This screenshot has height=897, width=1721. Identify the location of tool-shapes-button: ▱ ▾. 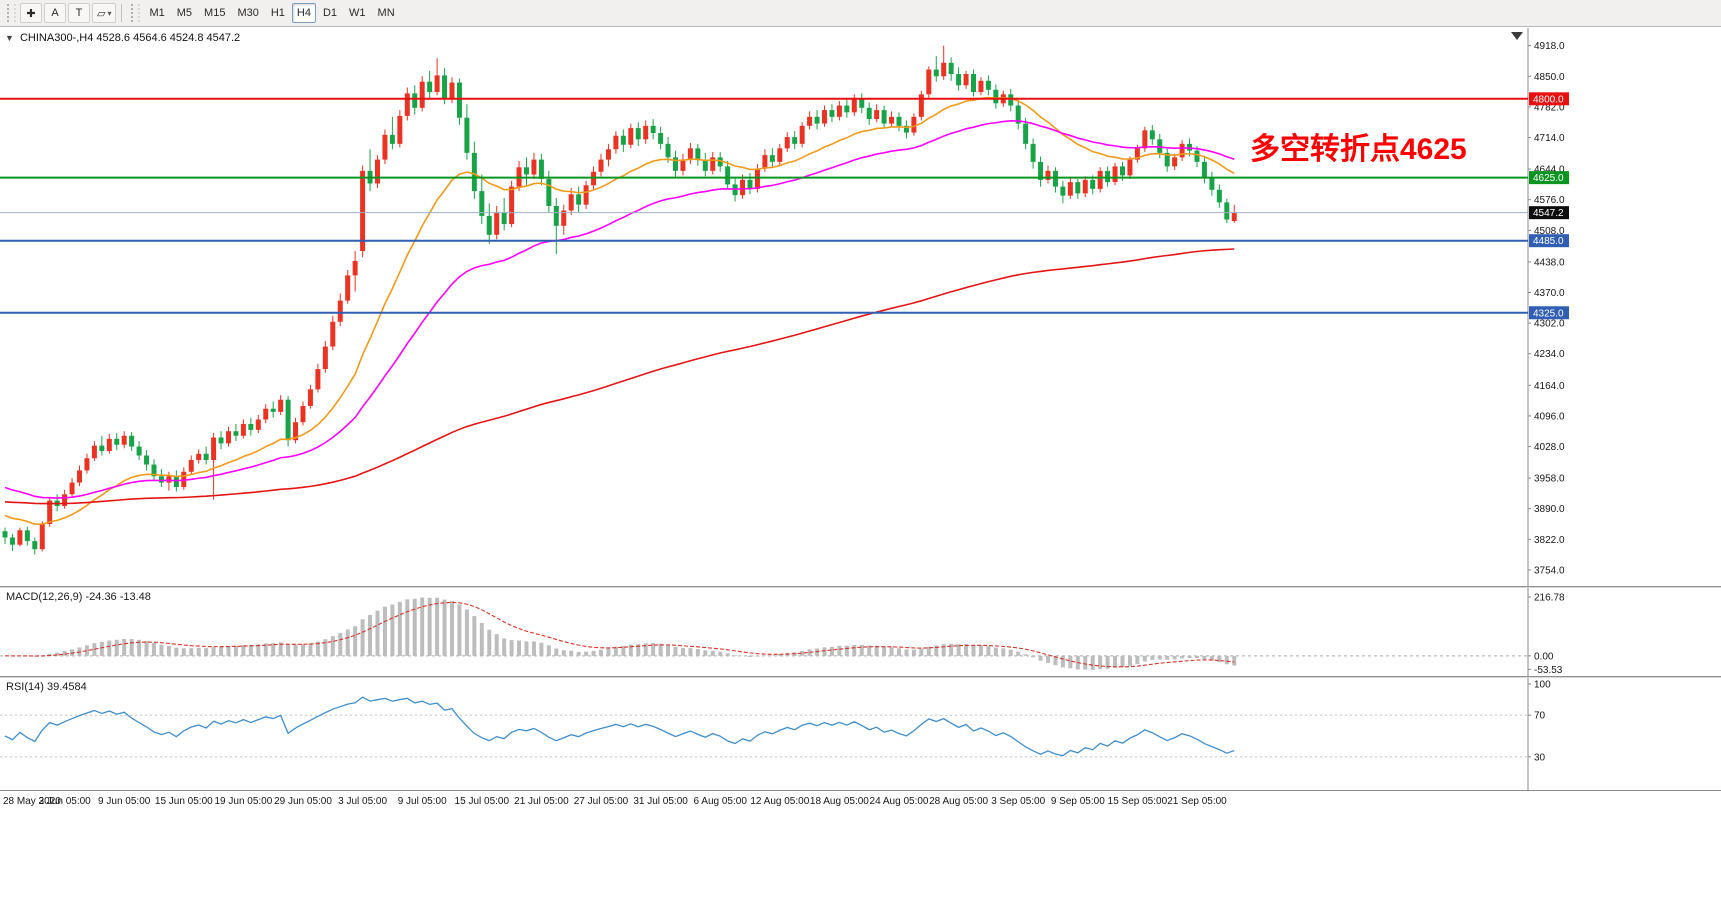
(104, 13).